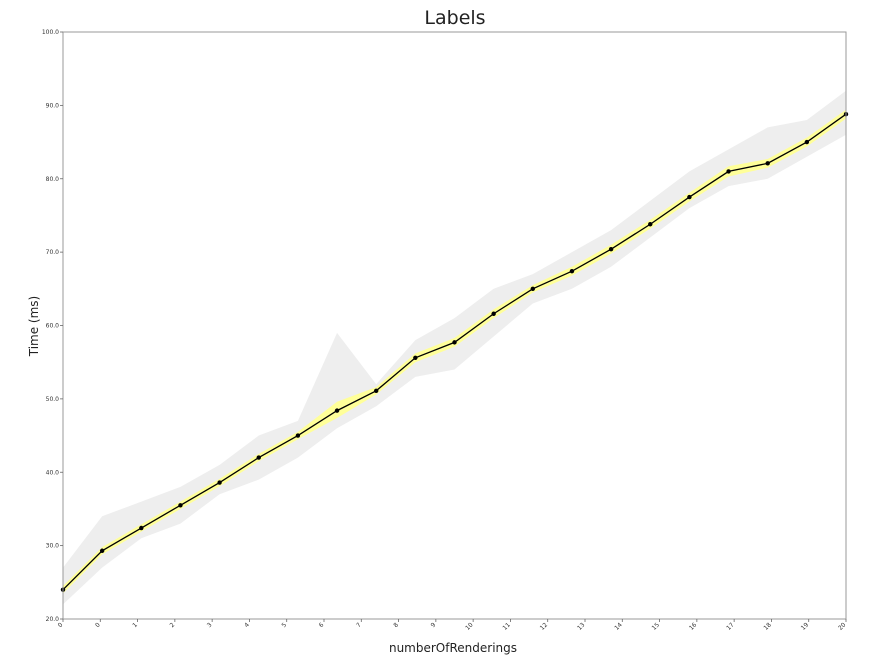 The image size is (886, 672). What do you see at coordinates (453, 648) in the screenshot?
I see `x-axis-label: numberOfRenderings` at bounding box center [453, 648].